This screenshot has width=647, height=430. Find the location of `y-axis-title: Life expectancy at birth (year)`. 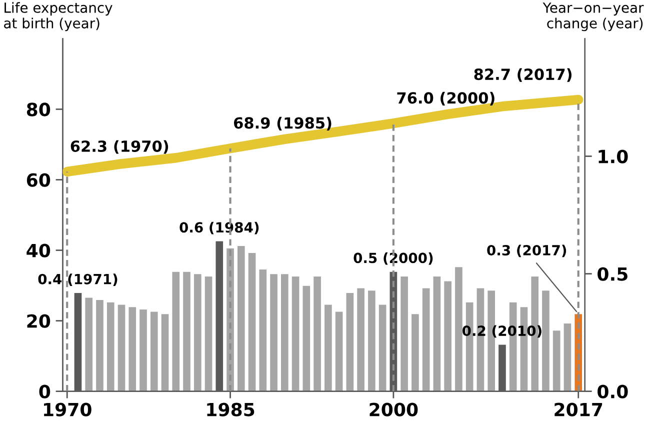

y-axis-title: Life expectancy at birth (year) is located at coordinates (58, 17).